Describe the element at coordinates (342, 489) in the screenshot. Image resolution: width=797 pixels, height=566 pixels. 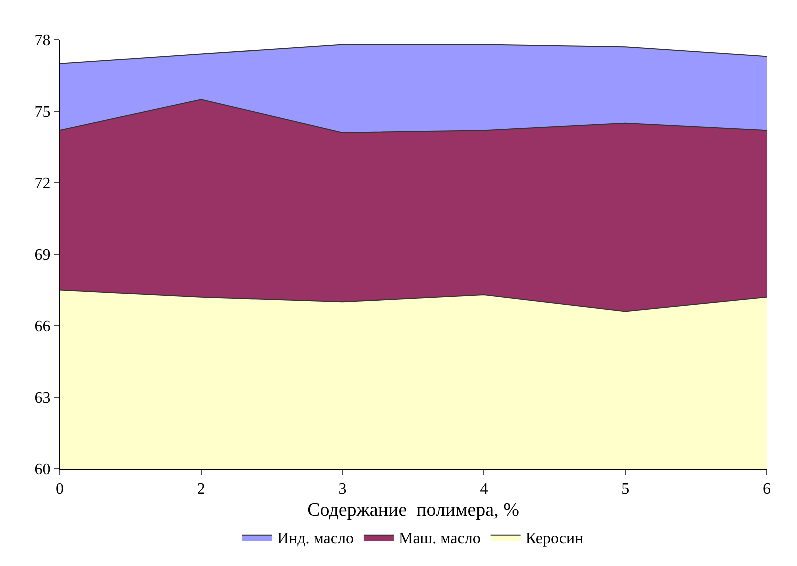
I see `x-tick-label: 3` at that location.